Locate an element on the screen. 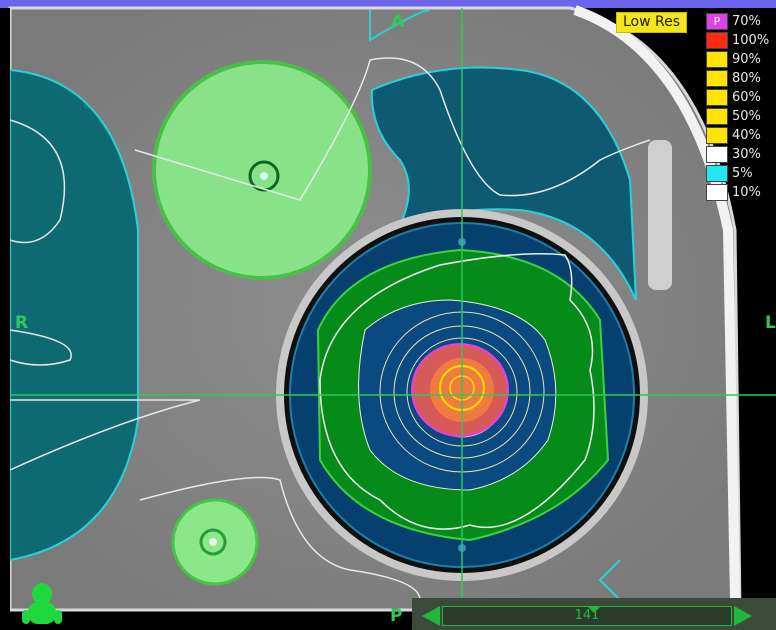 The height and width of the screenshot is (630, 776). slice-number: 141 is located at coordinates (587, 615).